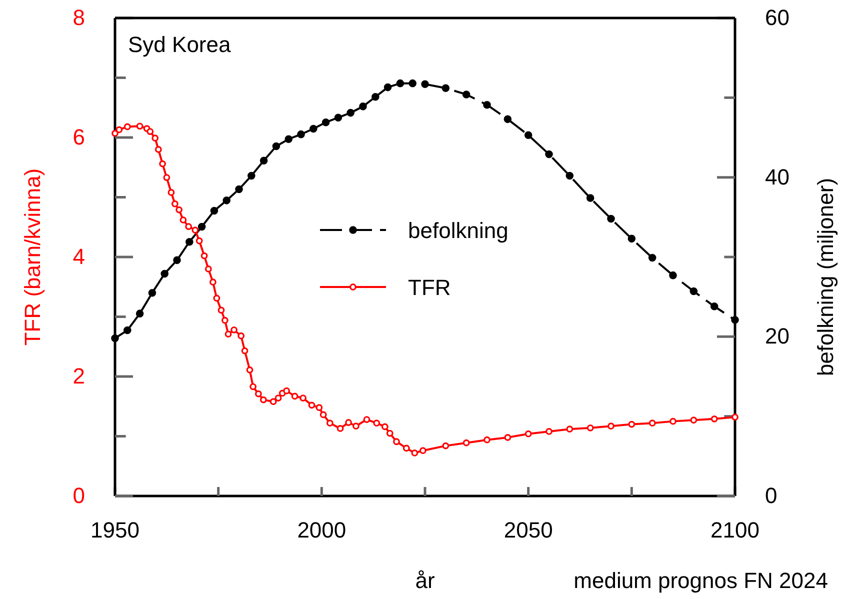 The image size is (845, 599). What do you see at coordinates (777, 177) in the screenshot?
I see `y2-tick-label: 40` at bounding box center [777, 177].